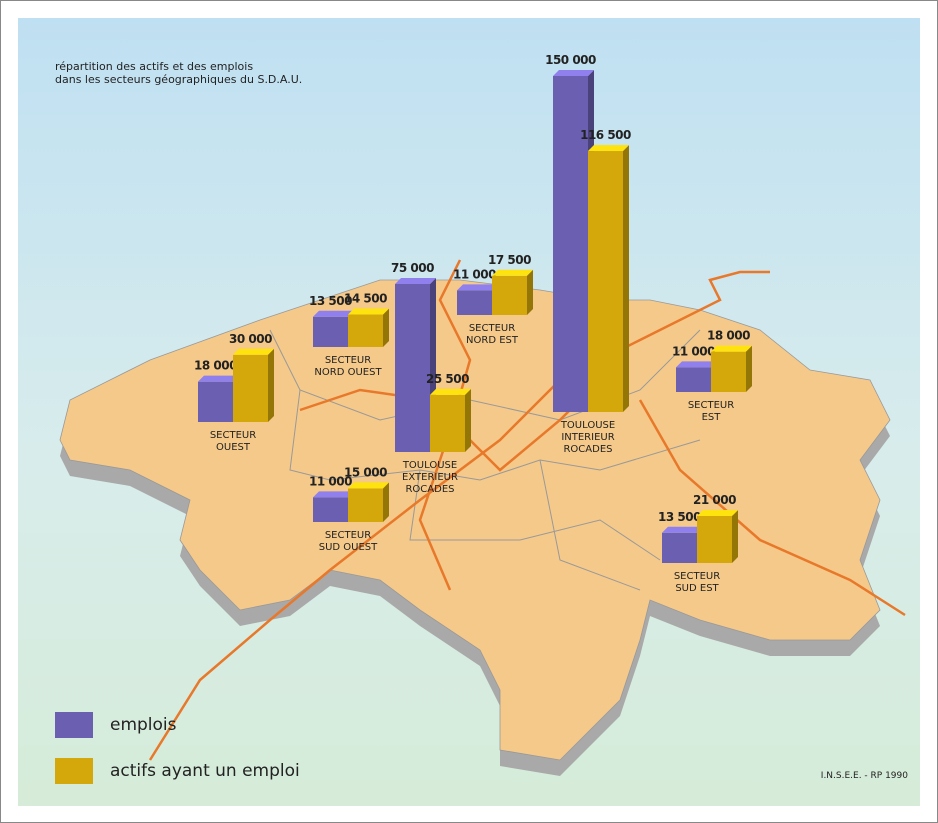 Image resolution: width=938 pixels, height=823 pixels. Describe the element at coordinates (233, 441) in the screenshot. I see `sector-label: SECTEUR OUEST` at that location.